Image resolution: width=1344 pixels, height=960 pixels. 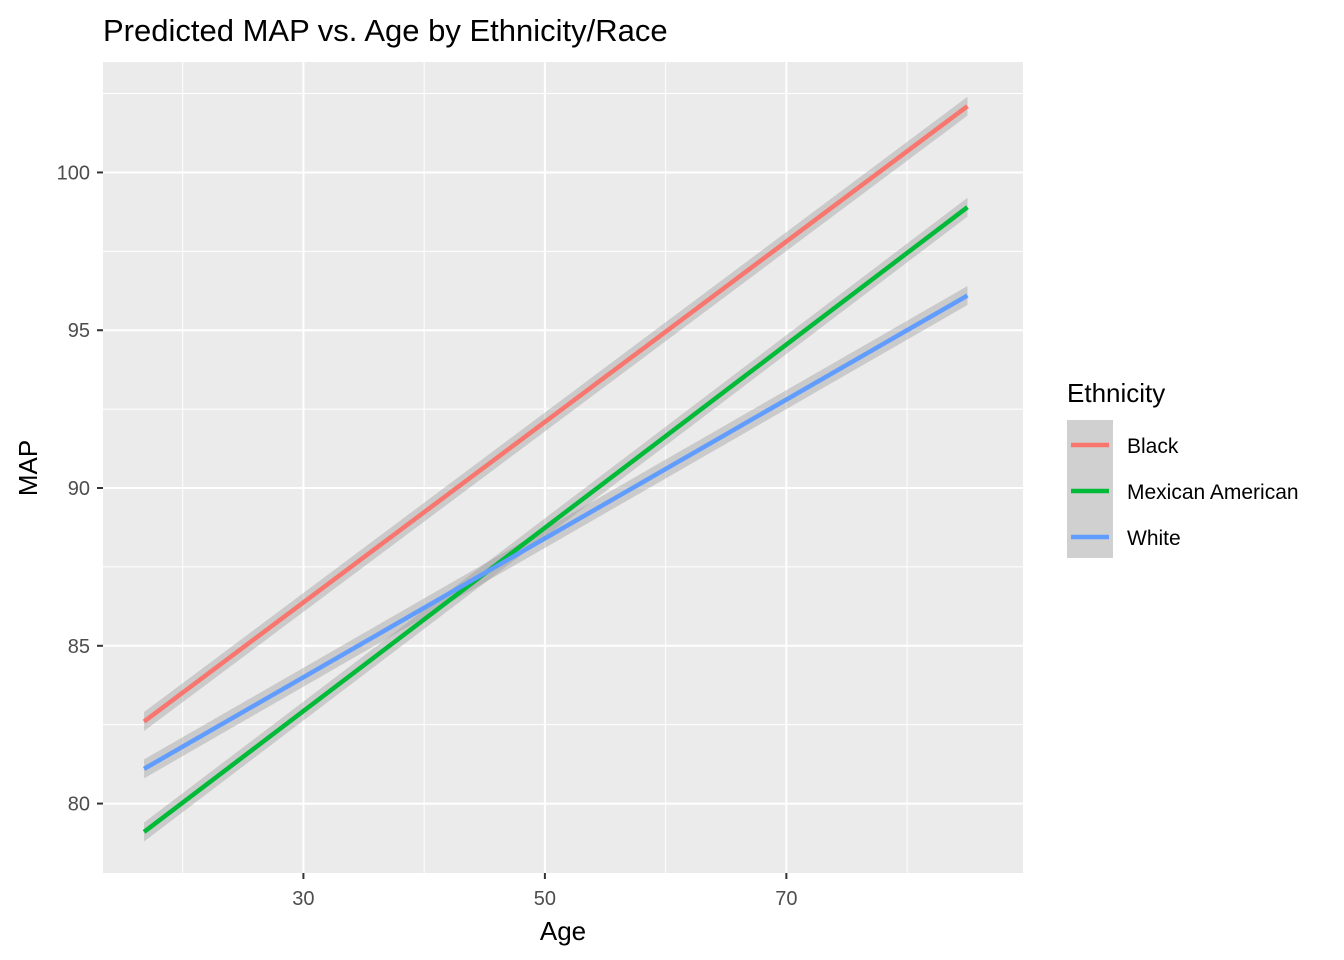 I want to click on x-tick-label: 50, so click(x=545, y=899).